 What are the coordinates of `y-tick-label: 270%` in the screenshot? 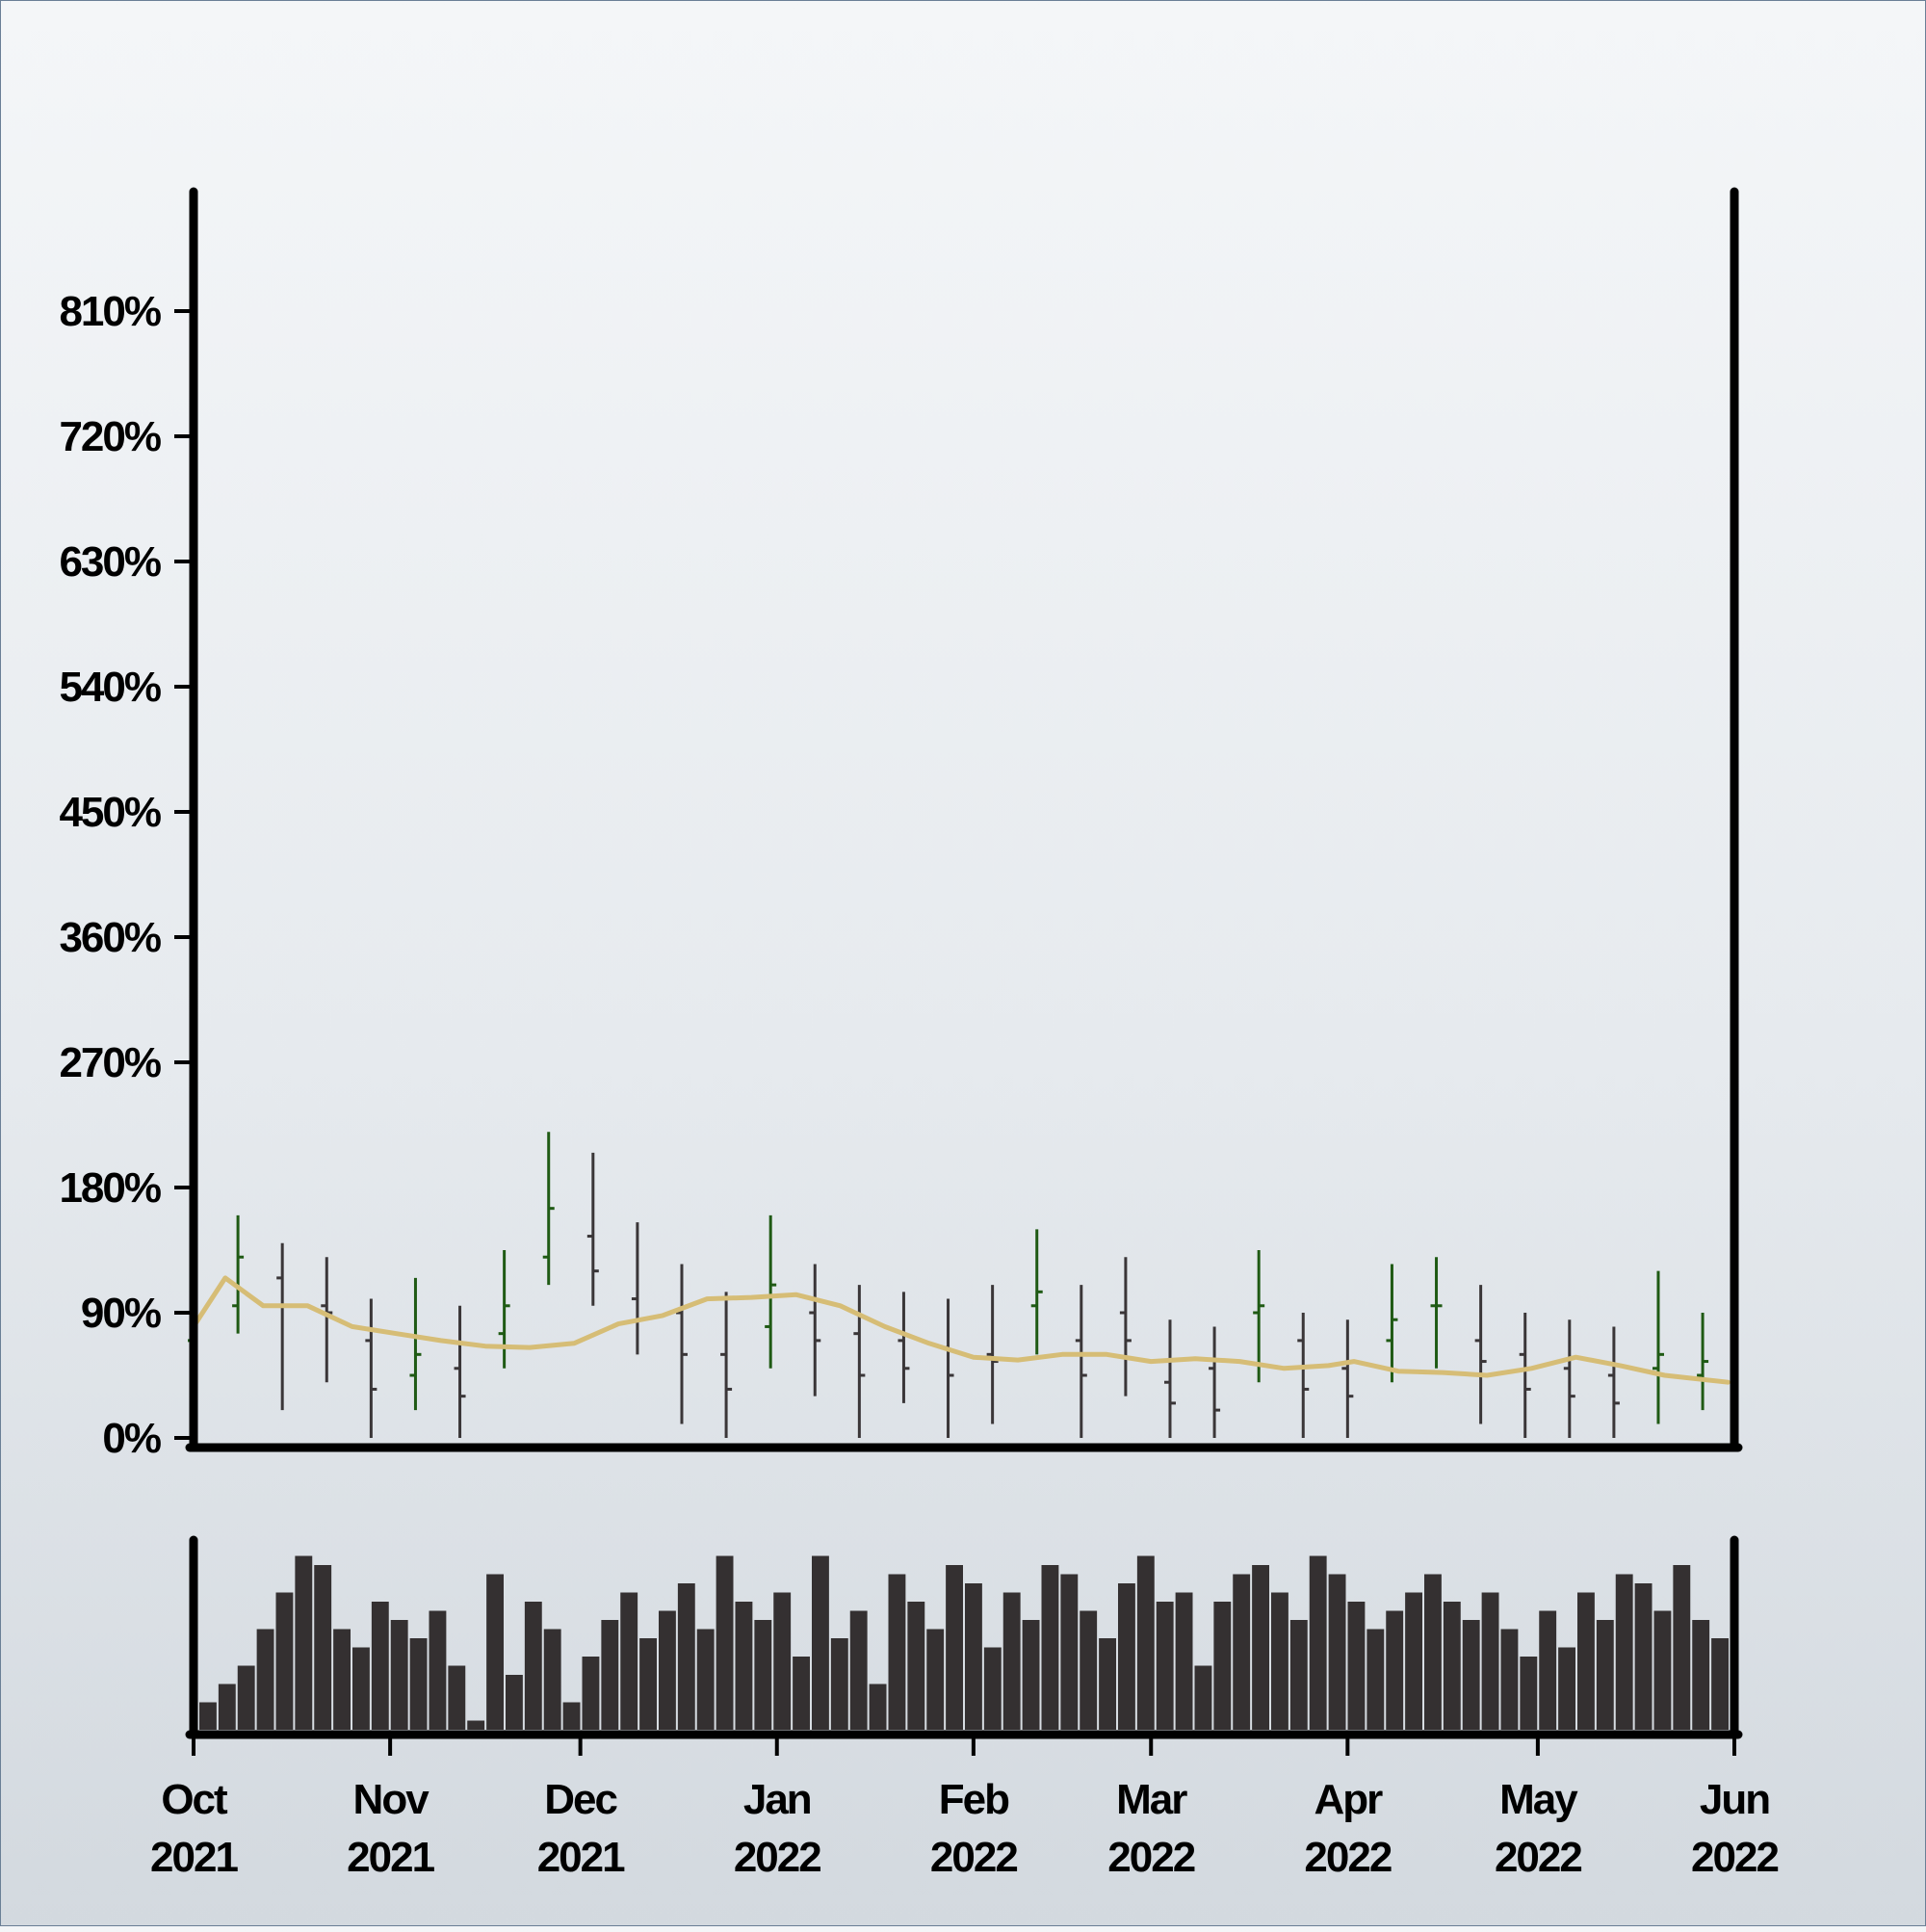 It's located at (109, 1062).